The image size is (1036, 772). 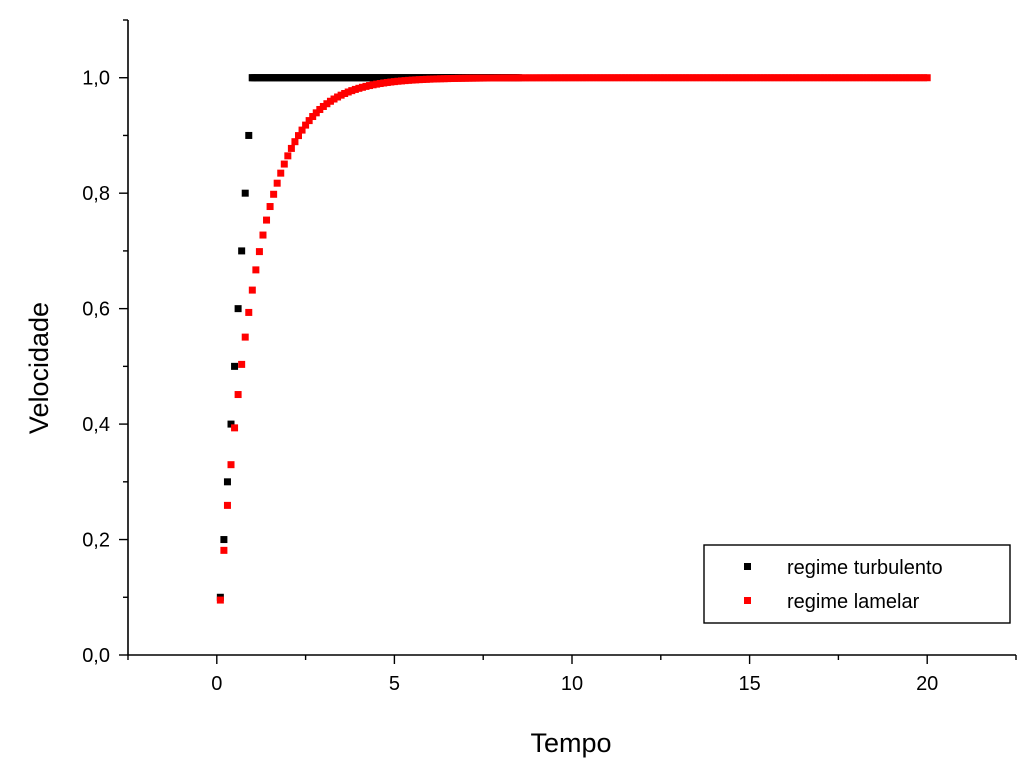 I want to click on y-tick-label: 0,0, so click(x=96, y=656).